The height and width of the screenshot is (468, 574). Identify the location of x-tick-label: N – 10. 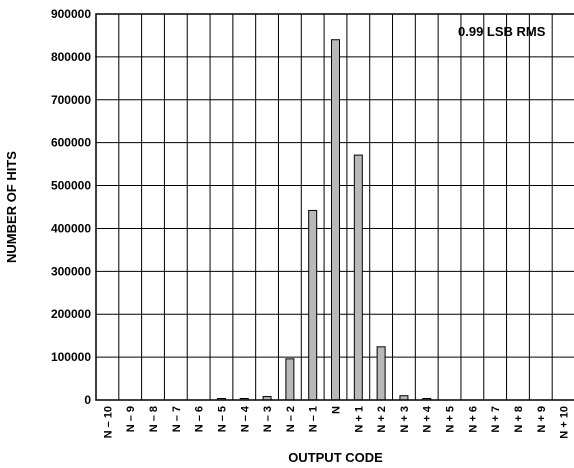
(108, 422).